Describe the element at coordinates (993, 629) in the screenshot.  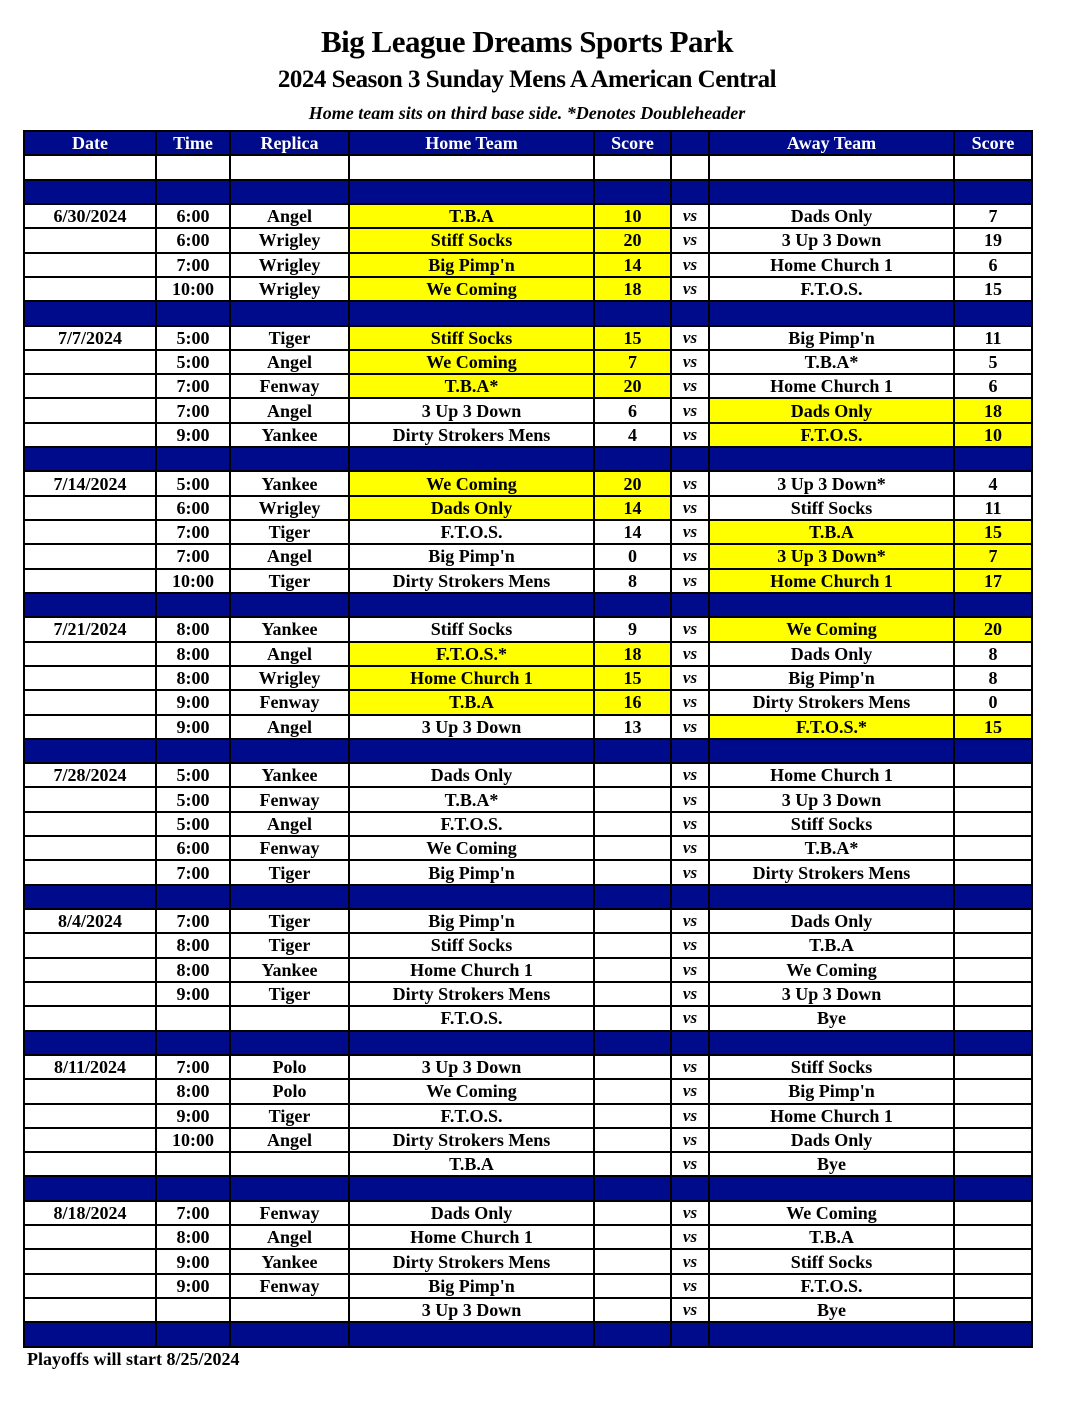
I see `away-score-cell: 20` at that location.